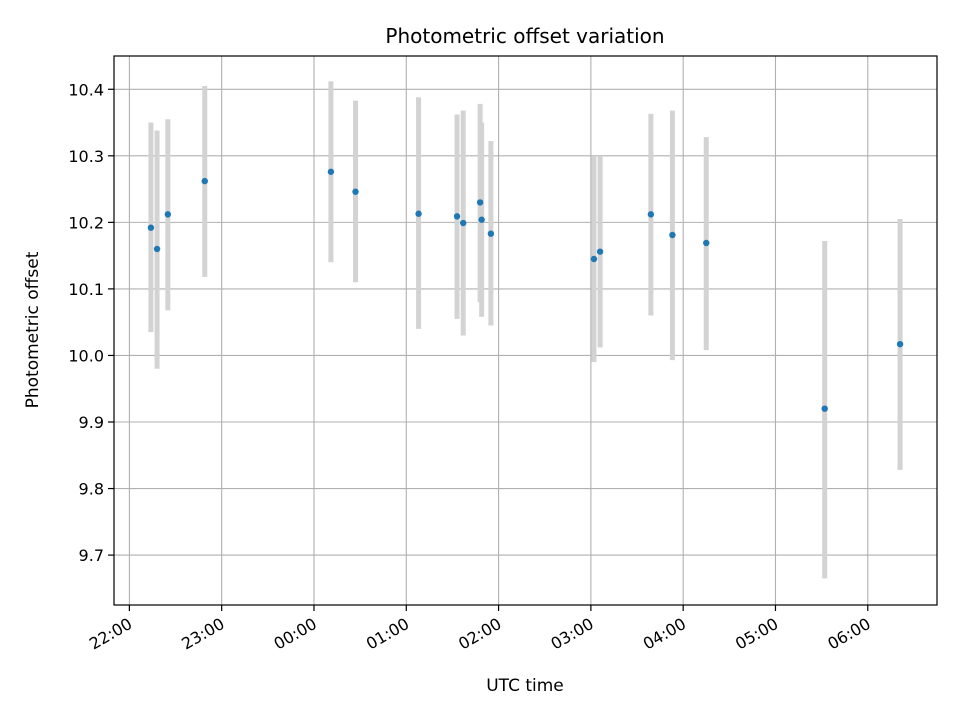  Describe the element at coordinates (91, 489) in the screenshot. I see `y-tick-label: 9.8` at that location.